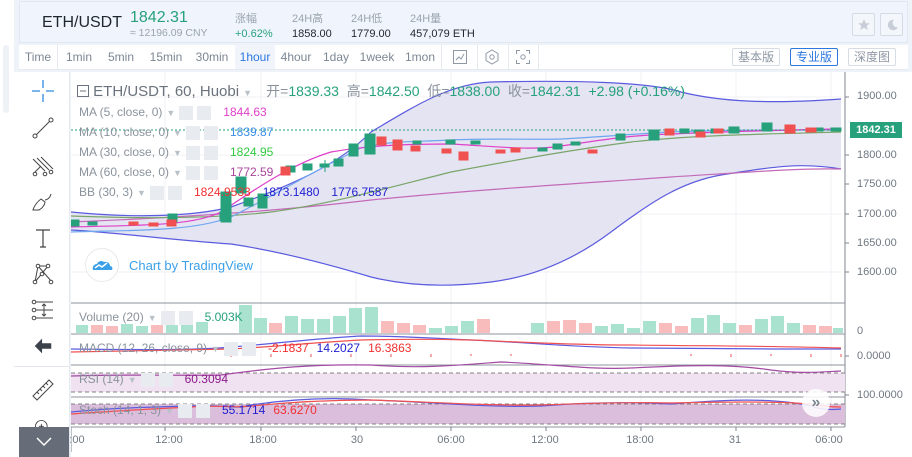 This screenshot has width=912, height=457. Describe the element at coordinates (891, 24) in the screenshot. I see `theme-toggle-button` at that location.